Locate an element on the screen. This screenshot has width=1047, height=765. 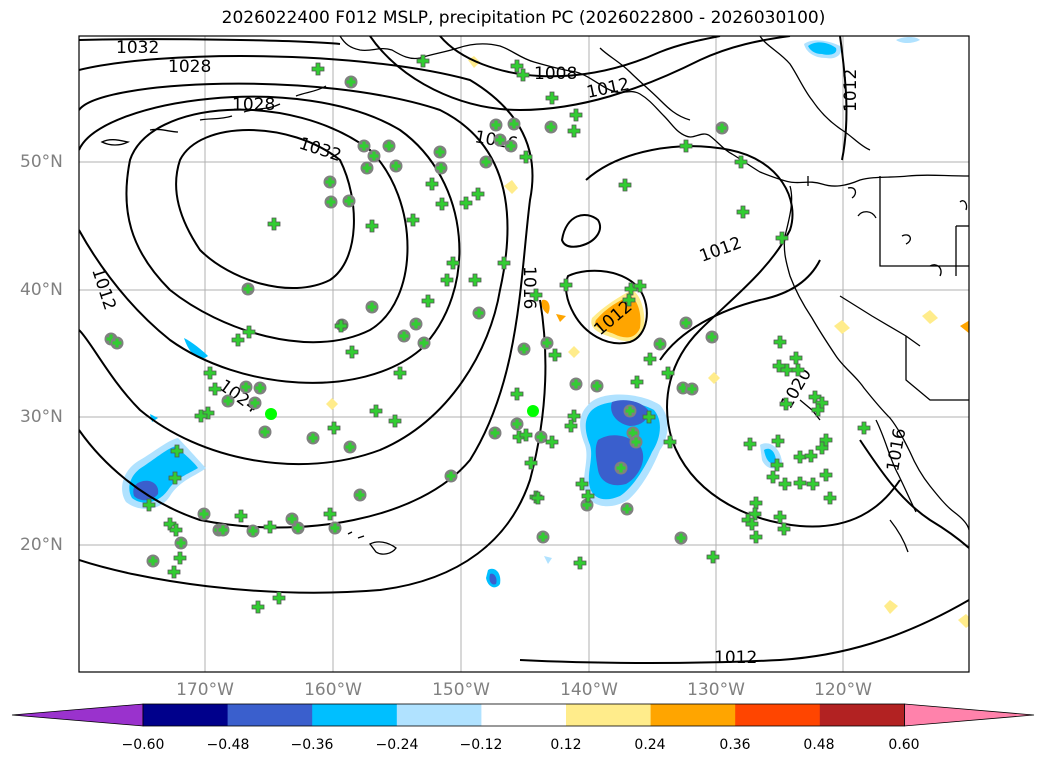
isobar-label: 1008 is located at coordinates (555, 74).